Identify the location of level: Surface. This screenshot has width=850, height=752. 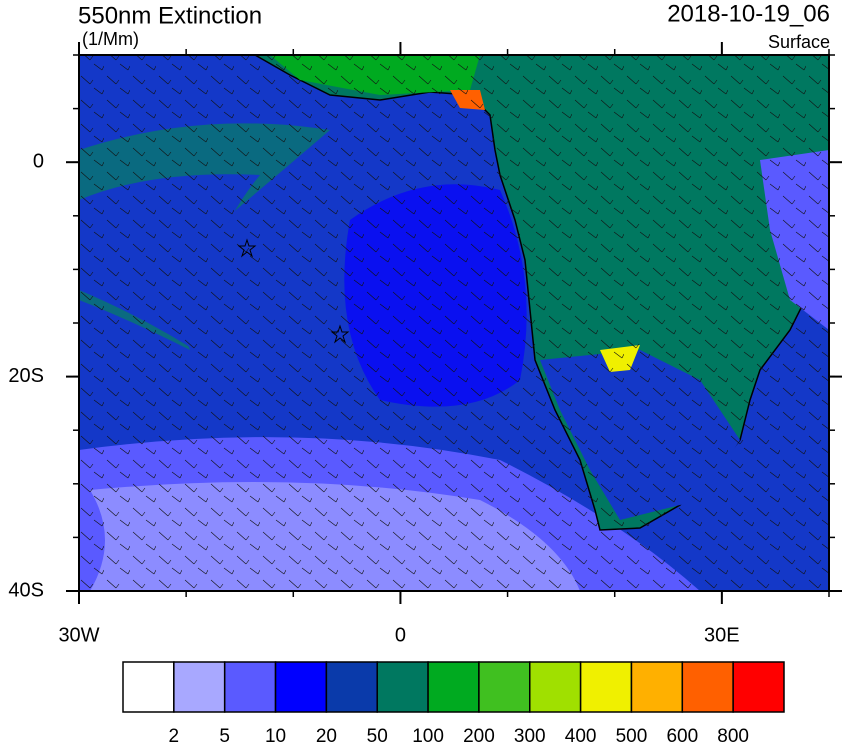
(799, 42).